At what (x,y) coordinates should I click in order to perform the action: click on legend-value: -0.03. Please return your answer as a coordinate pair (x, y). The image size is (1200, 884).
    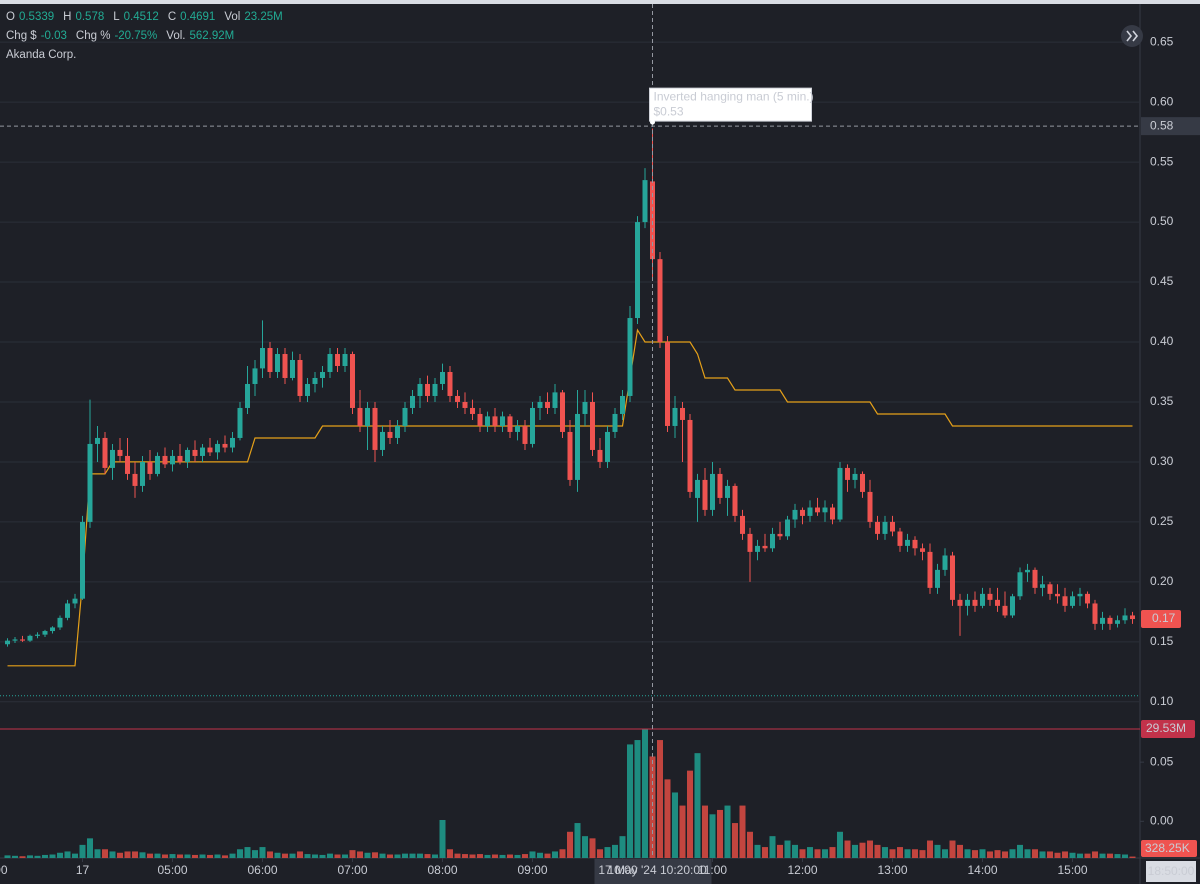
    Looking at the image, I should click on (53, 36).